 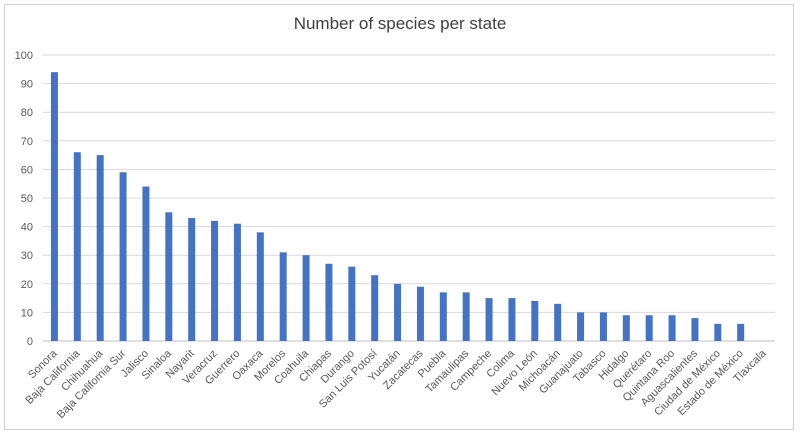 I want to click on y-tick-label: 70, so click(x=27, y=142).